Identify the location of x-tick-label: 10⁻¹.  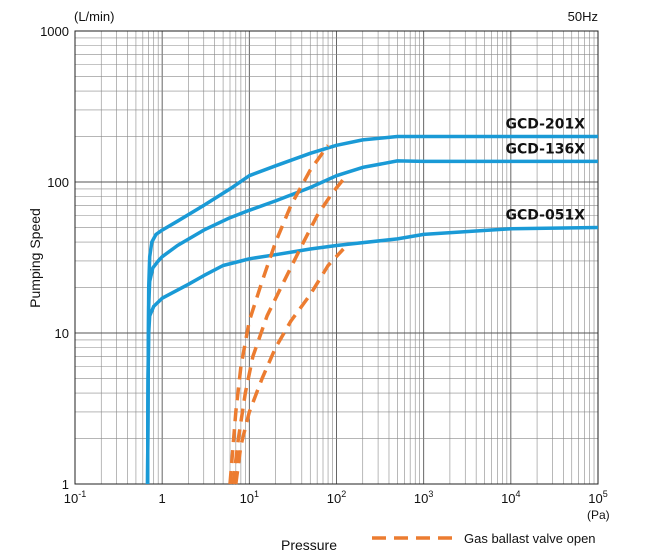
(75, 497).